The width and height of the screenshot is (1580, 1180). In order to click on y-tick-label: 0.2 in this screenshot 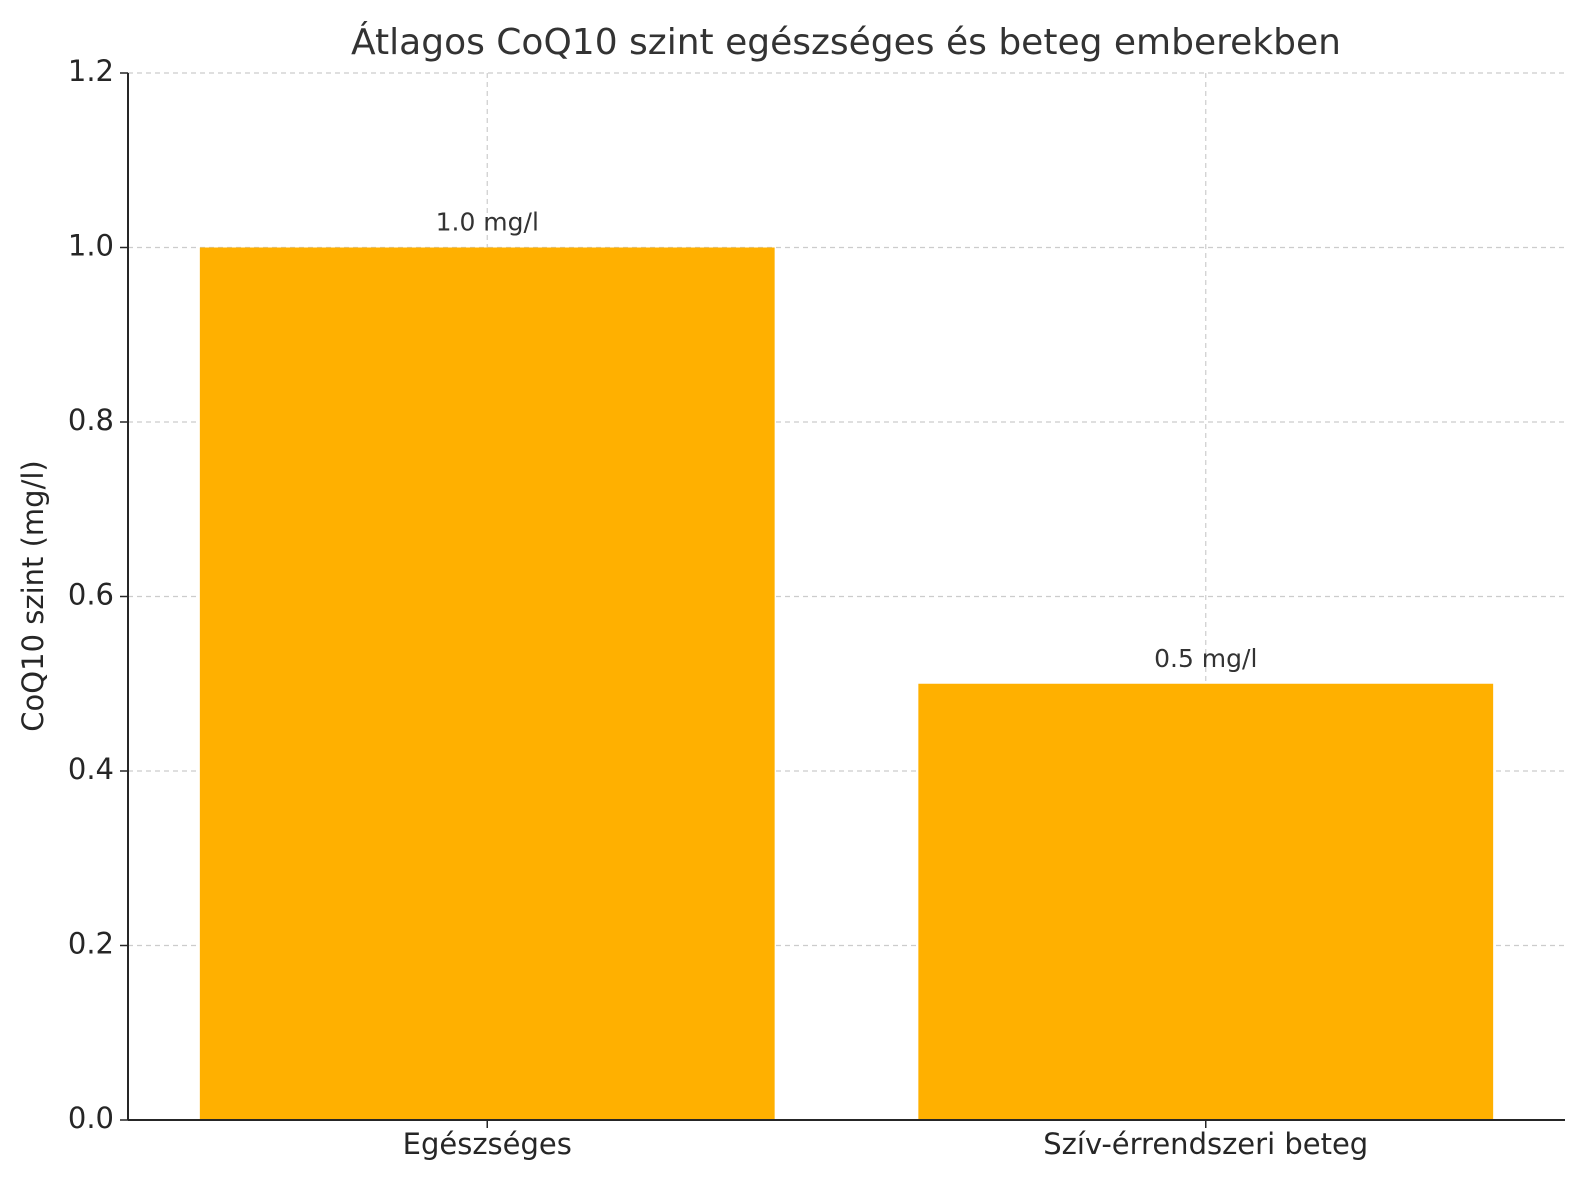, I will do `click(91, 944)`.